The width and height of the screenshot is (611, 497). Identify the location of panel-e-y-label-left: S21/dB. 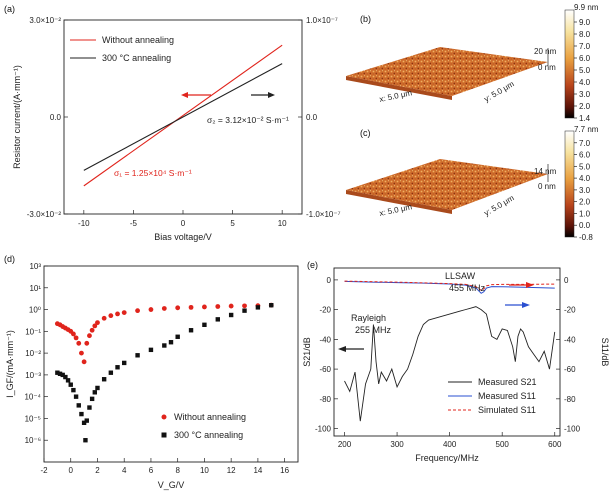
(307, 352).